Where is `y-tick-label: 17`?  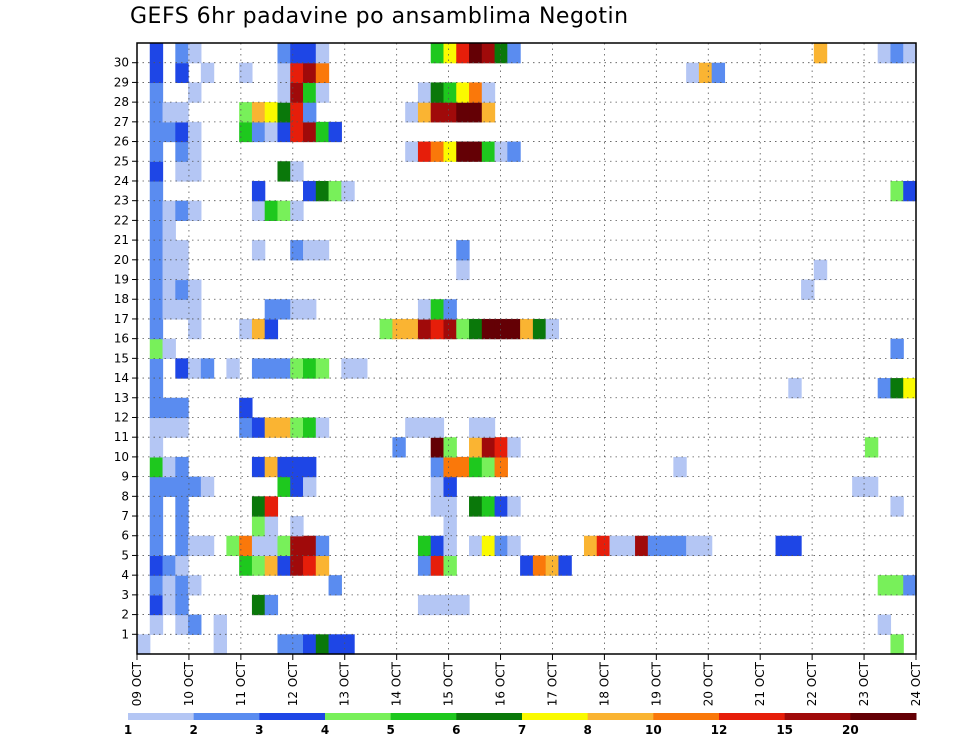 y-tick-label: 17 is located at coordinates (121, 319).